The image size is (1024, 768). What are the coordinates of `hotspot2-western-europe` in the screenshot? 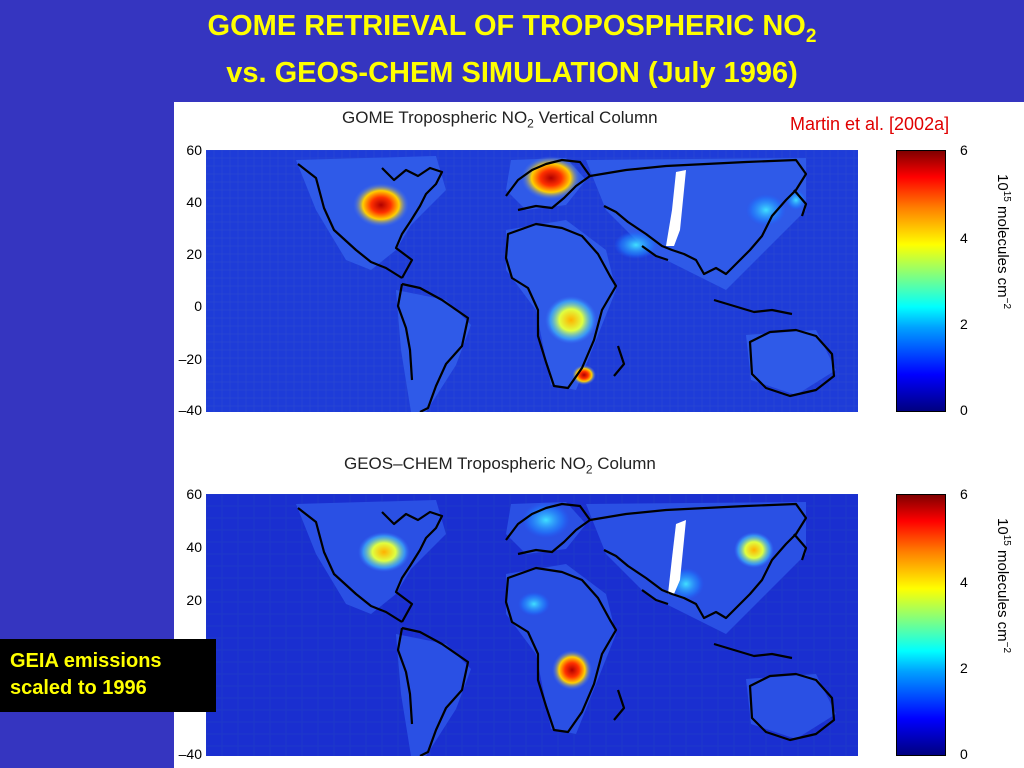 It's located at (546, 520).